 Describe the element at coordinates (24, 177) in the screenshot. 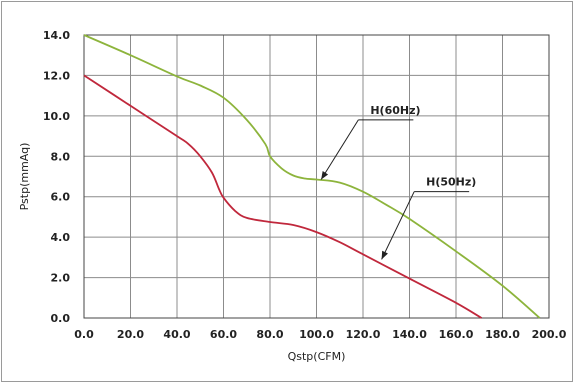

I see `y-axis-label: Pstp(mmAq)` at that location.